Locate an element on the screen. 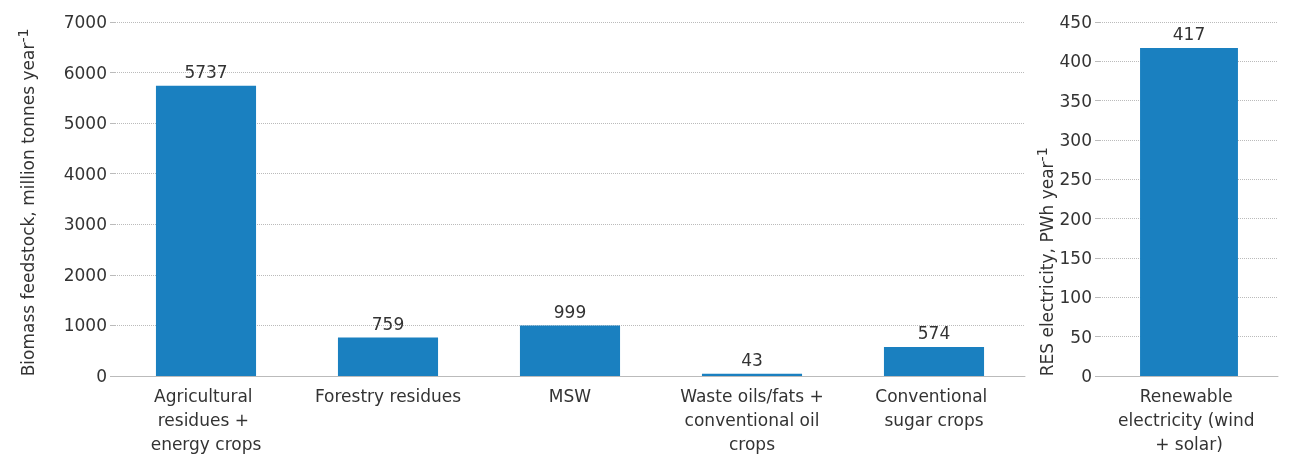 The image size is (1293, 463). y-tick-label: 450 is located at coordinates (1075, 22).